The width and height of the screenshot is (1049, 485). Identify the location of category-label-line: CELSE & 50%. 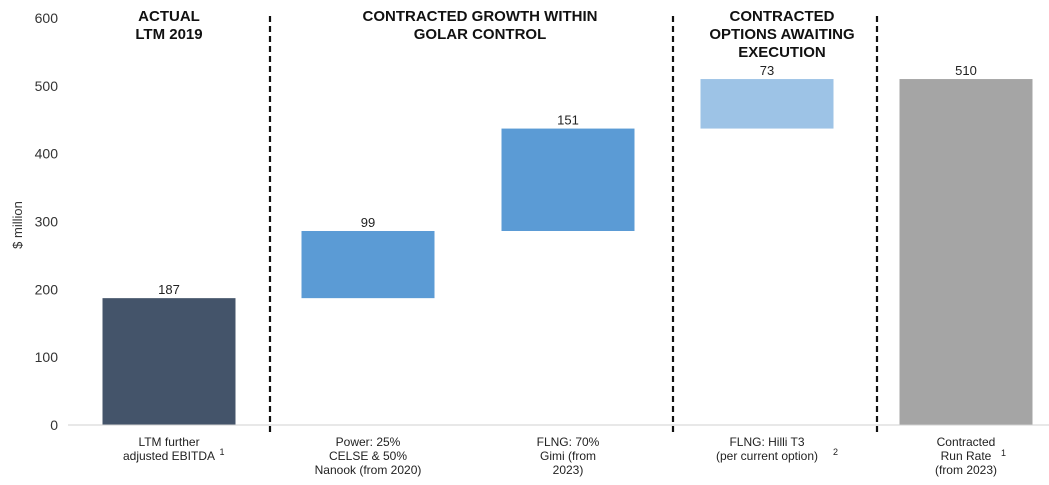
(368, 456).